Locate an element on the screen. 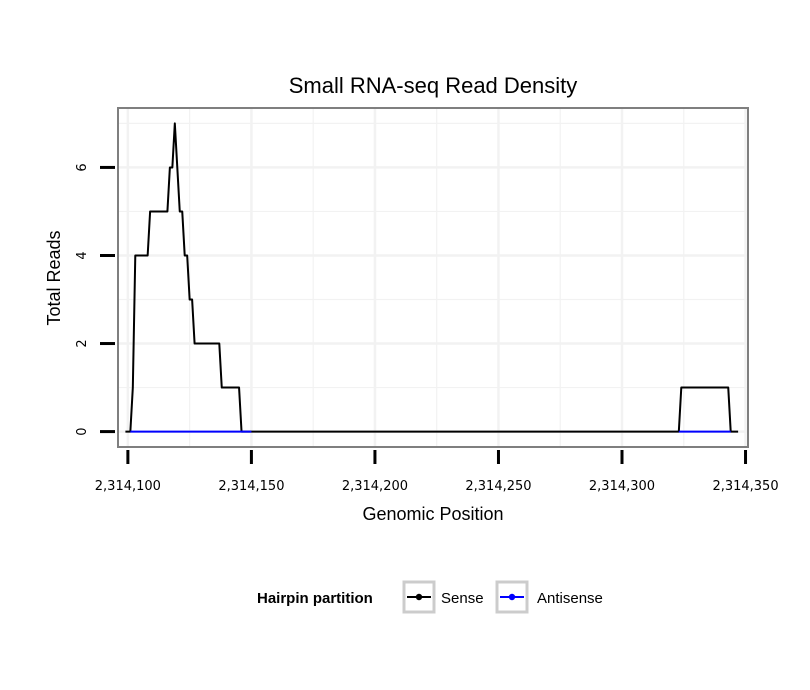  x-tick-label: 2,314,350 is located at coordinates (745, 486).